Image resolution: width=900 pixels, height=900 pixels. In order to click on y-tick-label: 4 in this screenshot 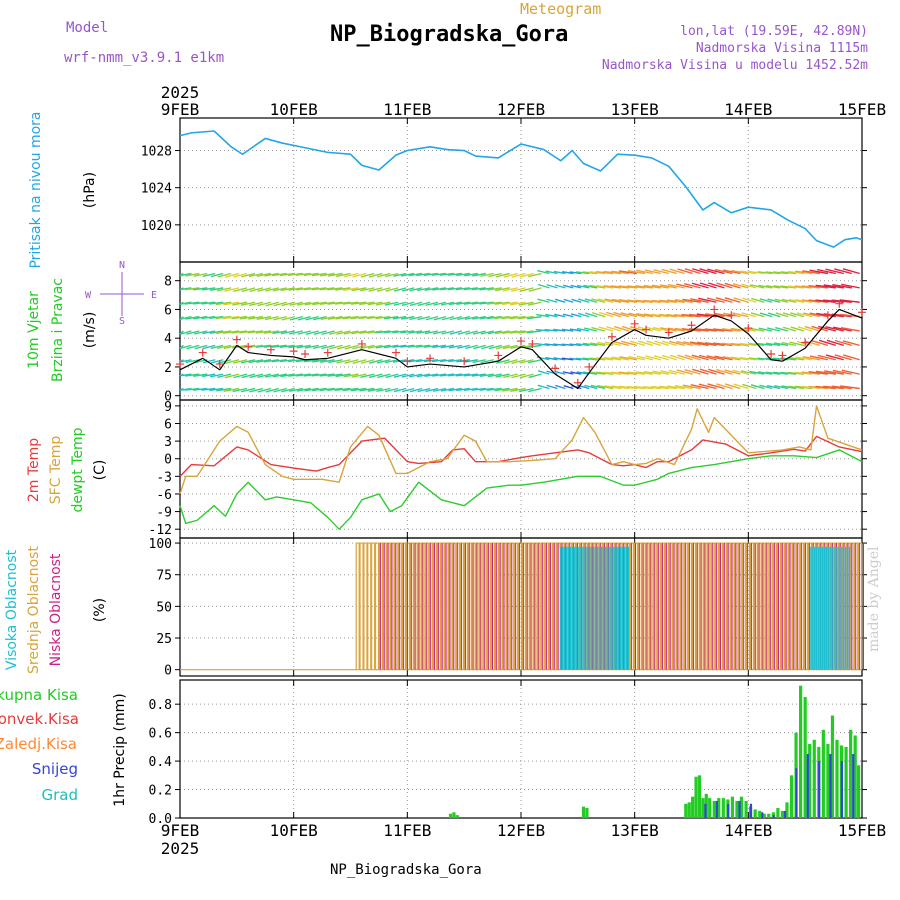, I will do `click(168, 339)`.